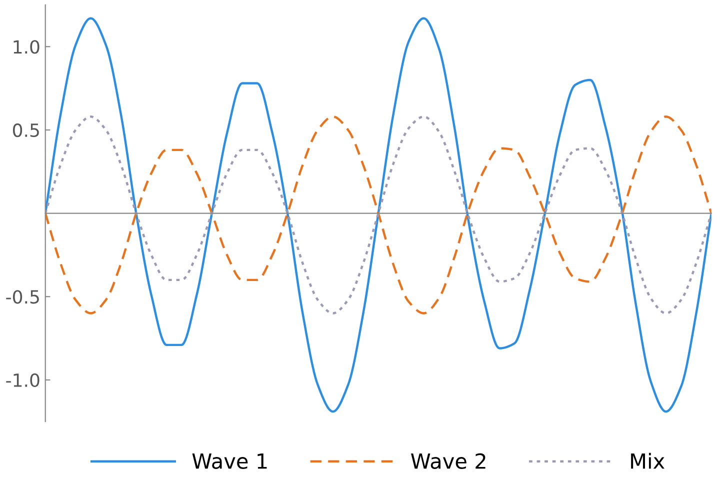 This screenshot has height=496, width=720. What do you see at coordinates (23, 380) in the screenshot?
I see `y-tick-label: -1.0` at bounding box center [23, 380].